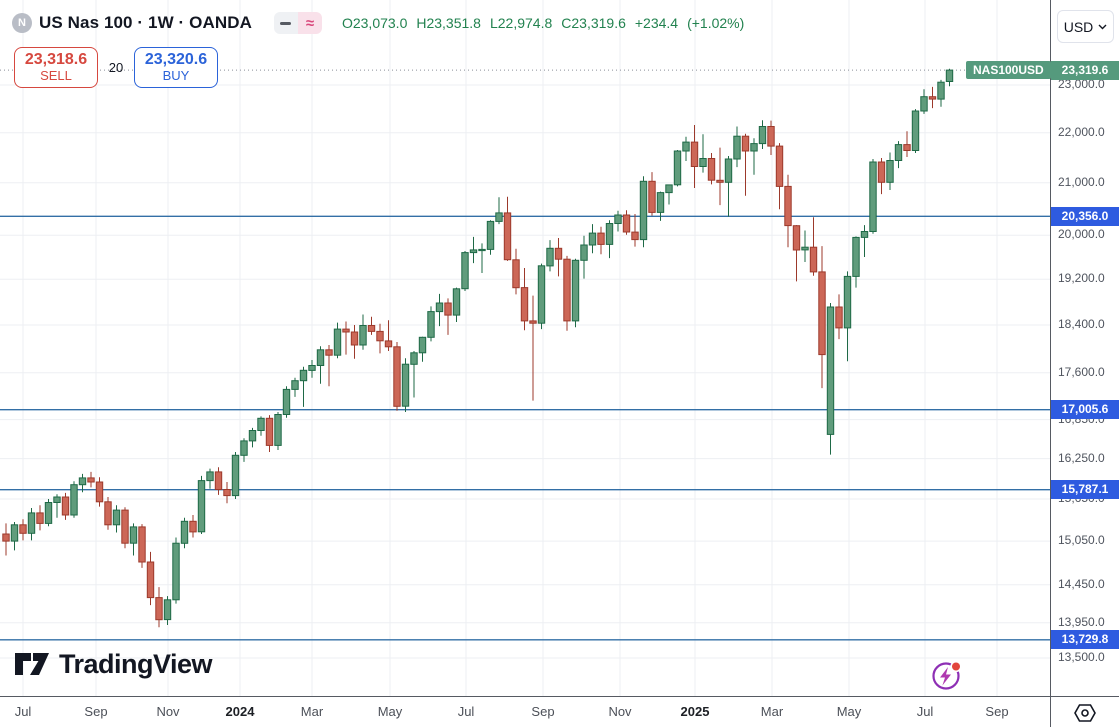 The height and width of the screenshot is (727, 1119). Describe the element at coordinates (56, 60) in the screenshot. I see `sell-price: 23,318.6` at that location.